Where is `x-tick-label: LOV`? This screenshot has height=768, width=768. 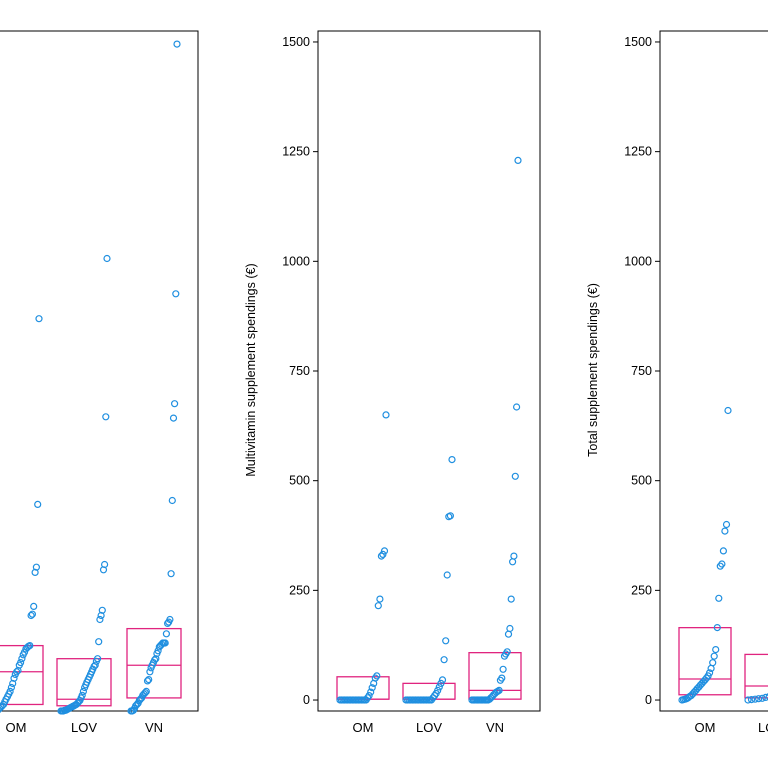
x-tick-label: LOV is located at coordinates (763, 727).